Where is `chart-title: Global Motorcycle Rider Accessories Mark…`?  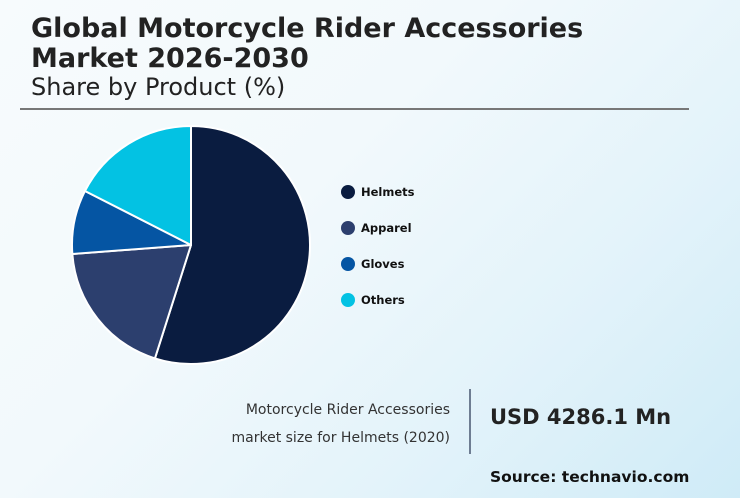 chart-title: Global Motorcycle Rider Accessories Mark… is located at coordinates (307, 43).